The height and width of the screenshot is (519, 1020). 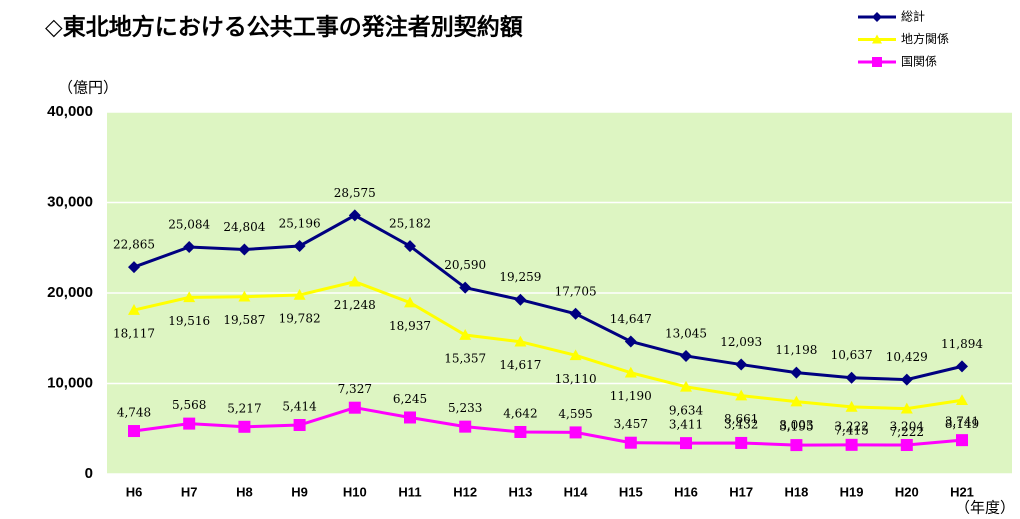 What do you see at coordinates (686, 425) in the screenshot?
I see `data-label: 3,411` at bounding box center [686, 425].